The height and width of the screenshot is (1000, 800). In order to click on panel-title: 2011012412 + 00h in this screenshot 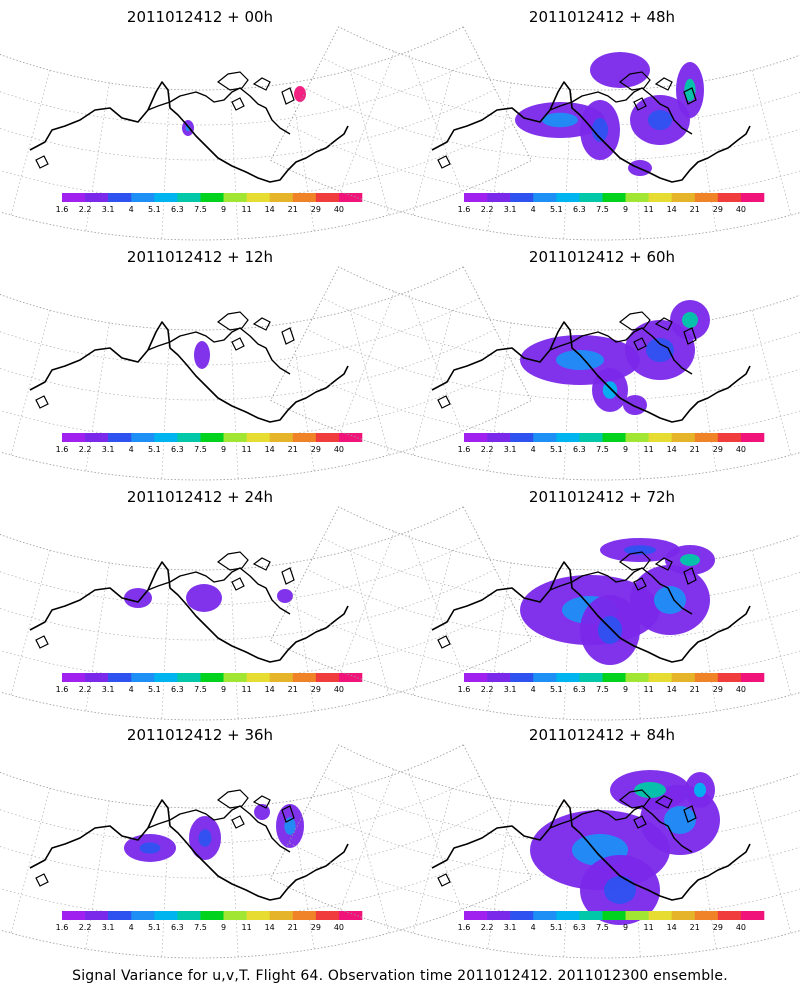, I will do `click(200, 17)`.